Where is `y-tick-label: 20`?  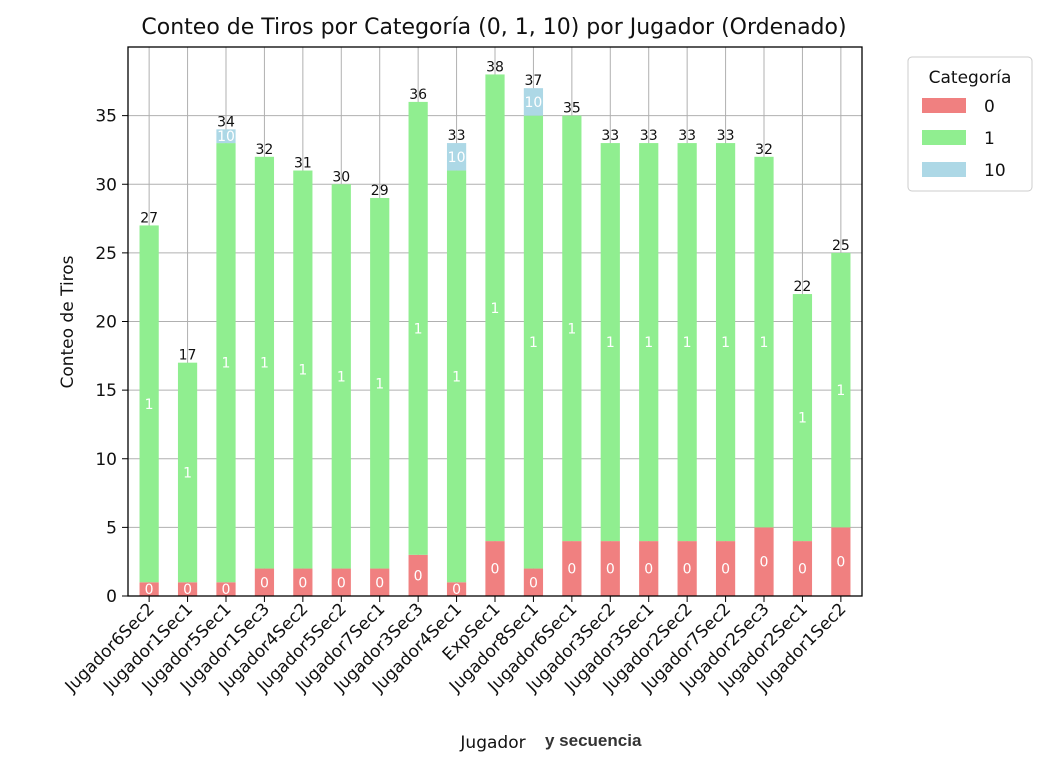
y-tick-label: 20 is located at coordinates (106, 323).